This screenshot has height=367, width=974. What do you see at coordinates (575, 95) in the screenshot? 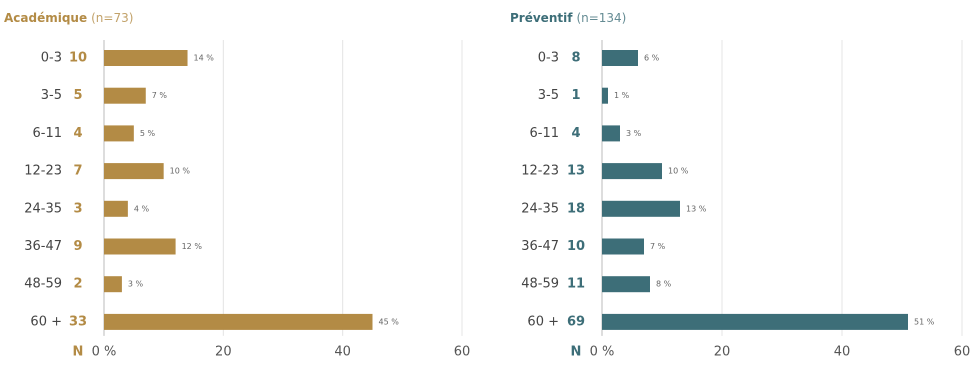
I see `count-label: 1` at bounding box center [575, 95].